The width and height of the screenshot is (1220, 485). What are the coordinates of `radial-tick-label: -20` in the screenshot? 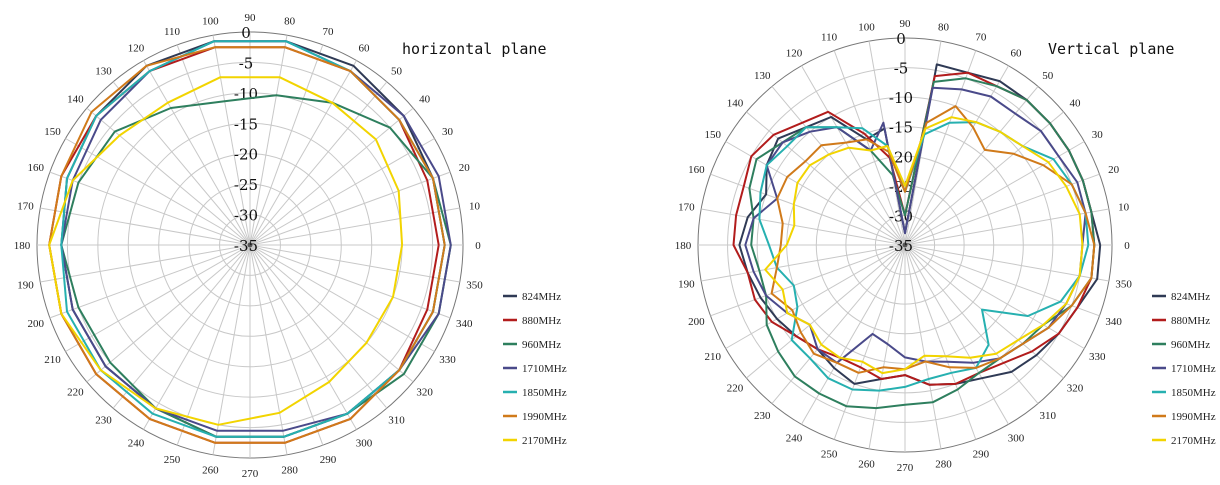 It's located at (246, 155).